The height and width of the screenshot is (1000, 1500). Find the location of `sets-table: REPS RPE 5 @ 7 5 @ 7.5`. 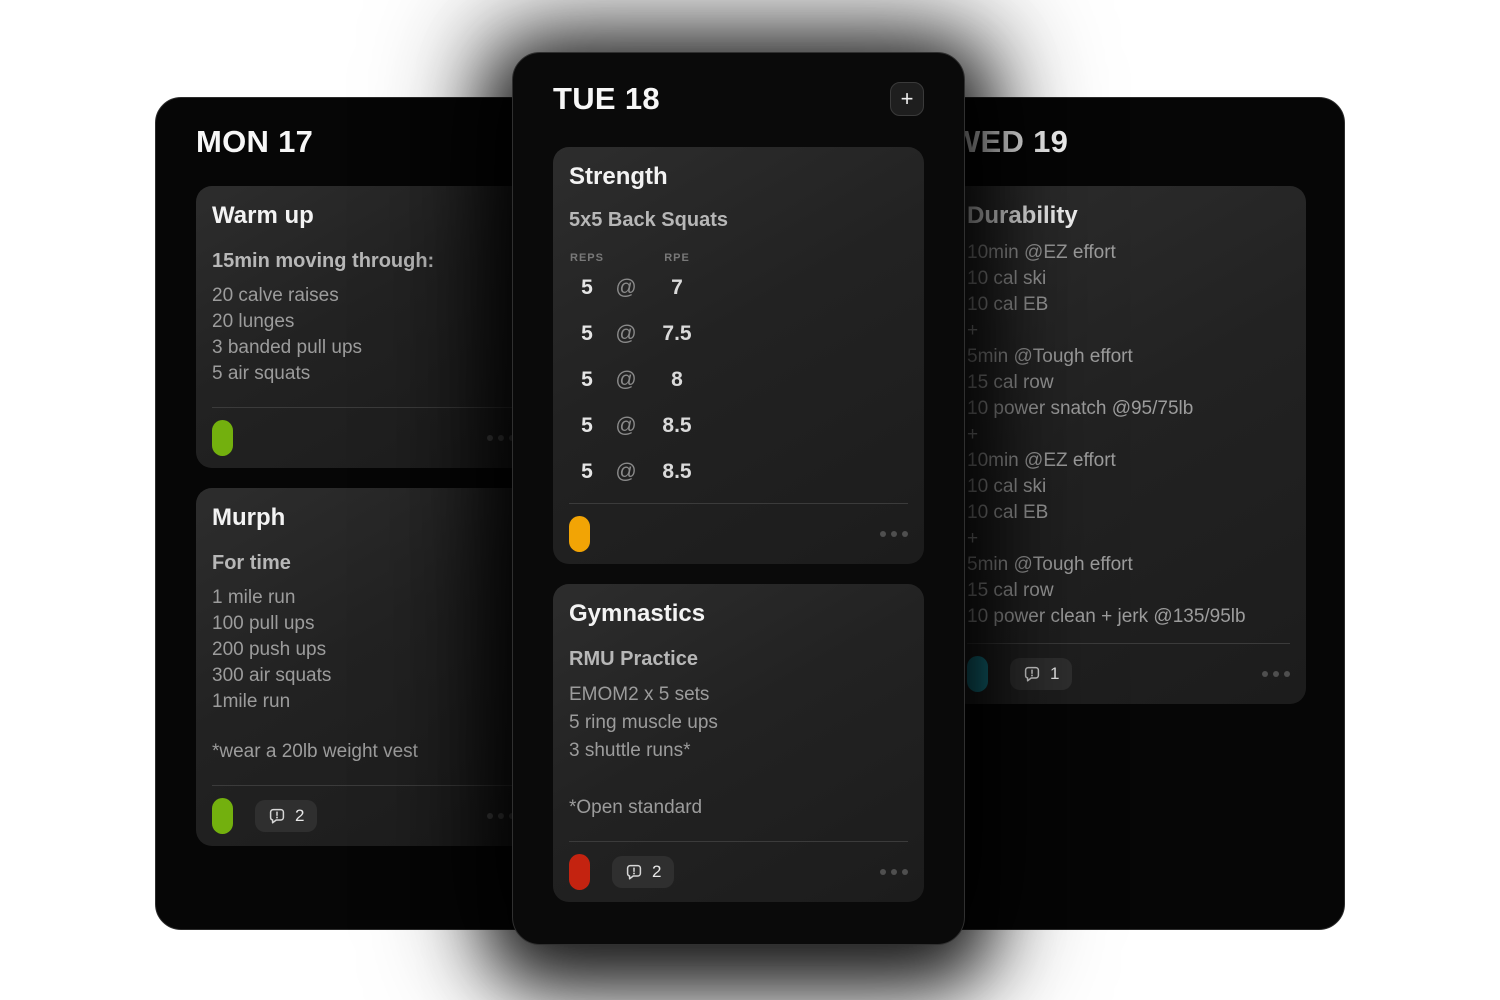

sets-table: REPS RPE 5 @ 7 5 @ 7.5 is located at coordinates (738, 373).